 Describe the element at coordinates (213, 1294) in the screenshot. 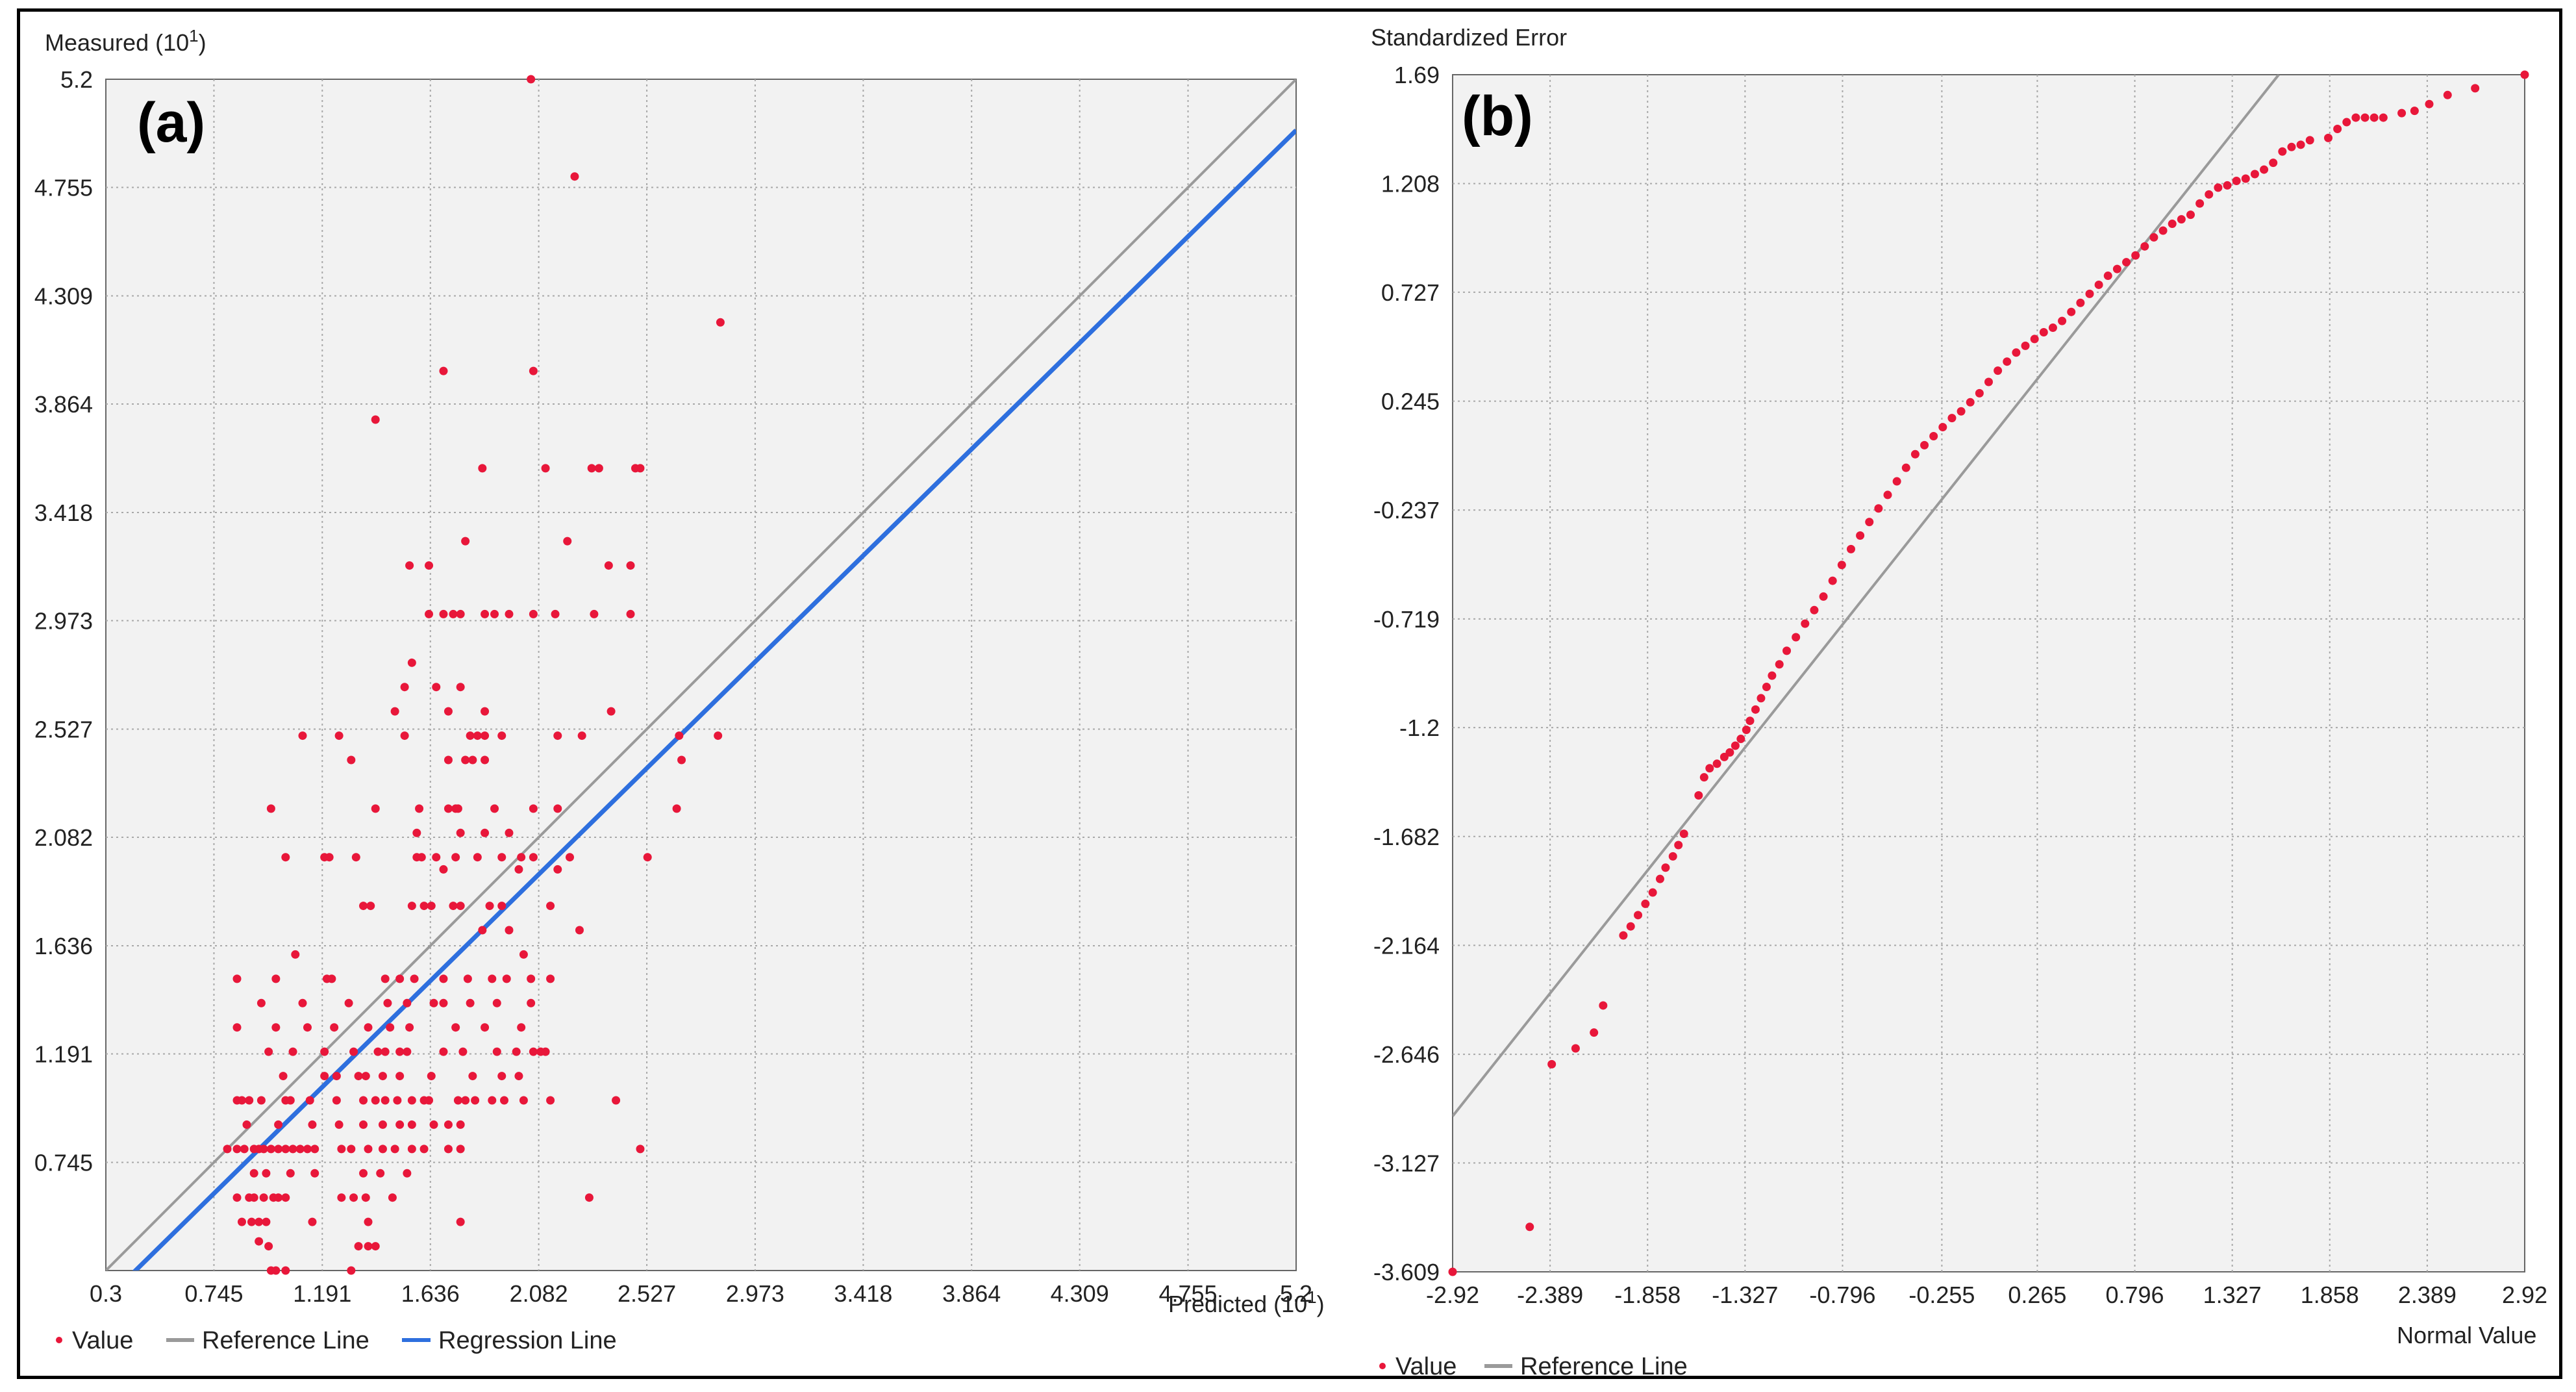

I see `x-tick-label: 0.745` at that location.